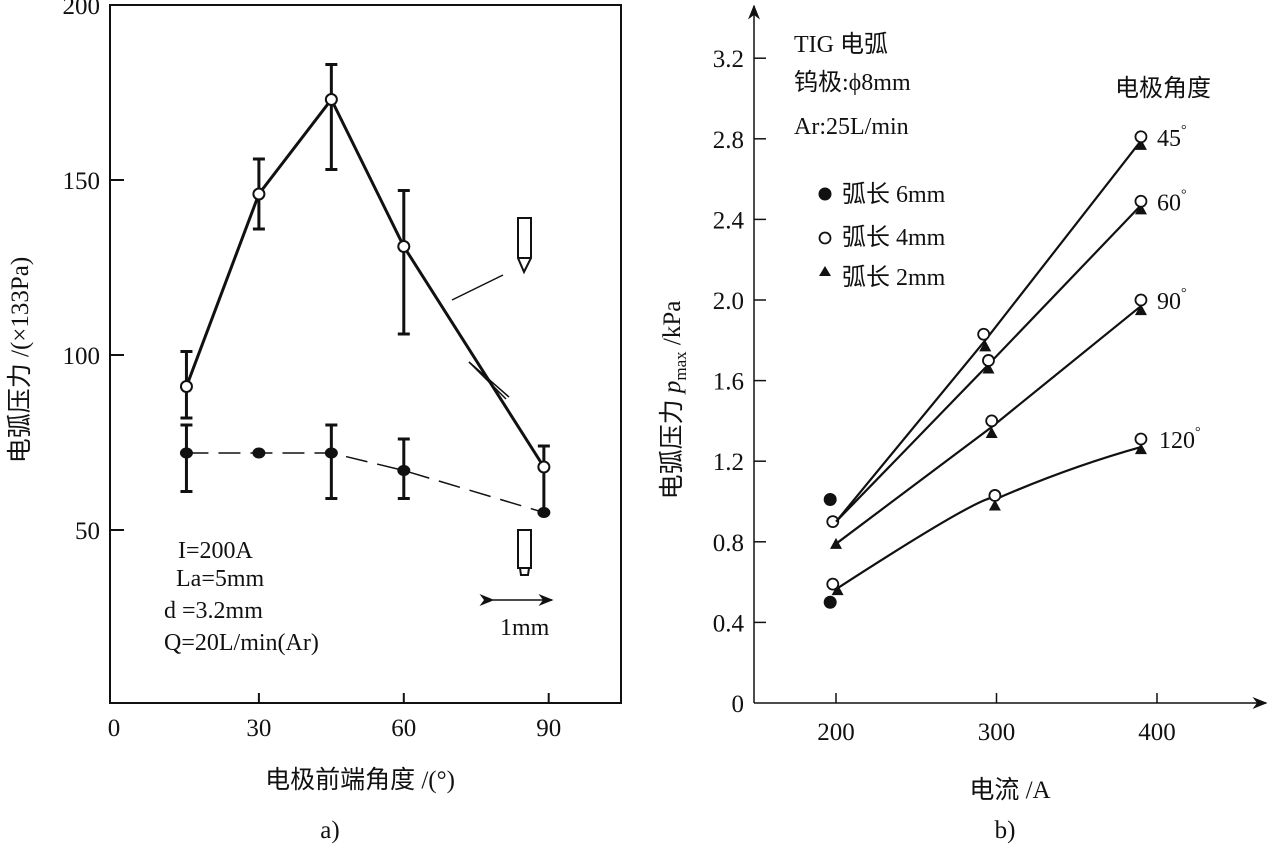 The height and width of the screenshot is (854, 1284). I want to click on series-label-60deg: 60°, so click(1172, 201).